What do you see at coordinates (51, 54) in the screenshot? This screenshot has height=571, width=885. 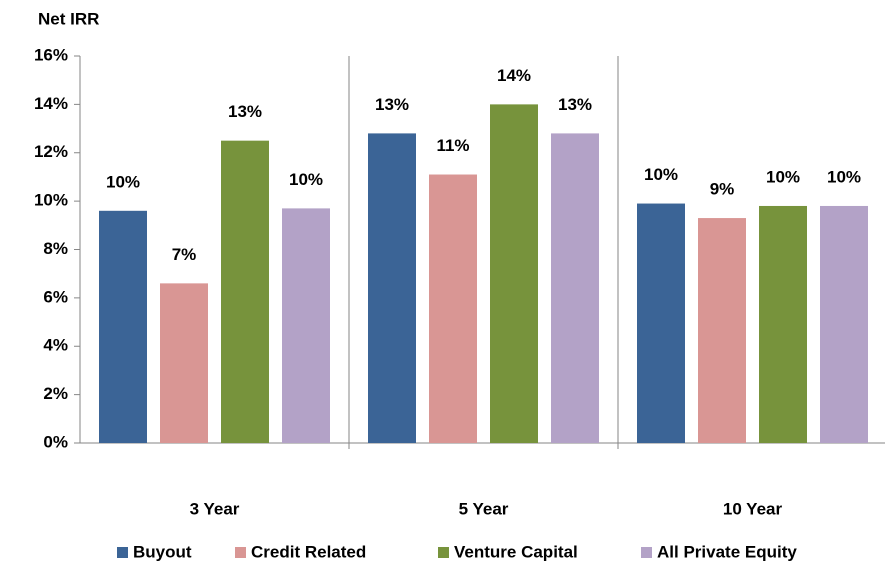 I see `y-tick-label: 16%` at bounding box center [51, 54].